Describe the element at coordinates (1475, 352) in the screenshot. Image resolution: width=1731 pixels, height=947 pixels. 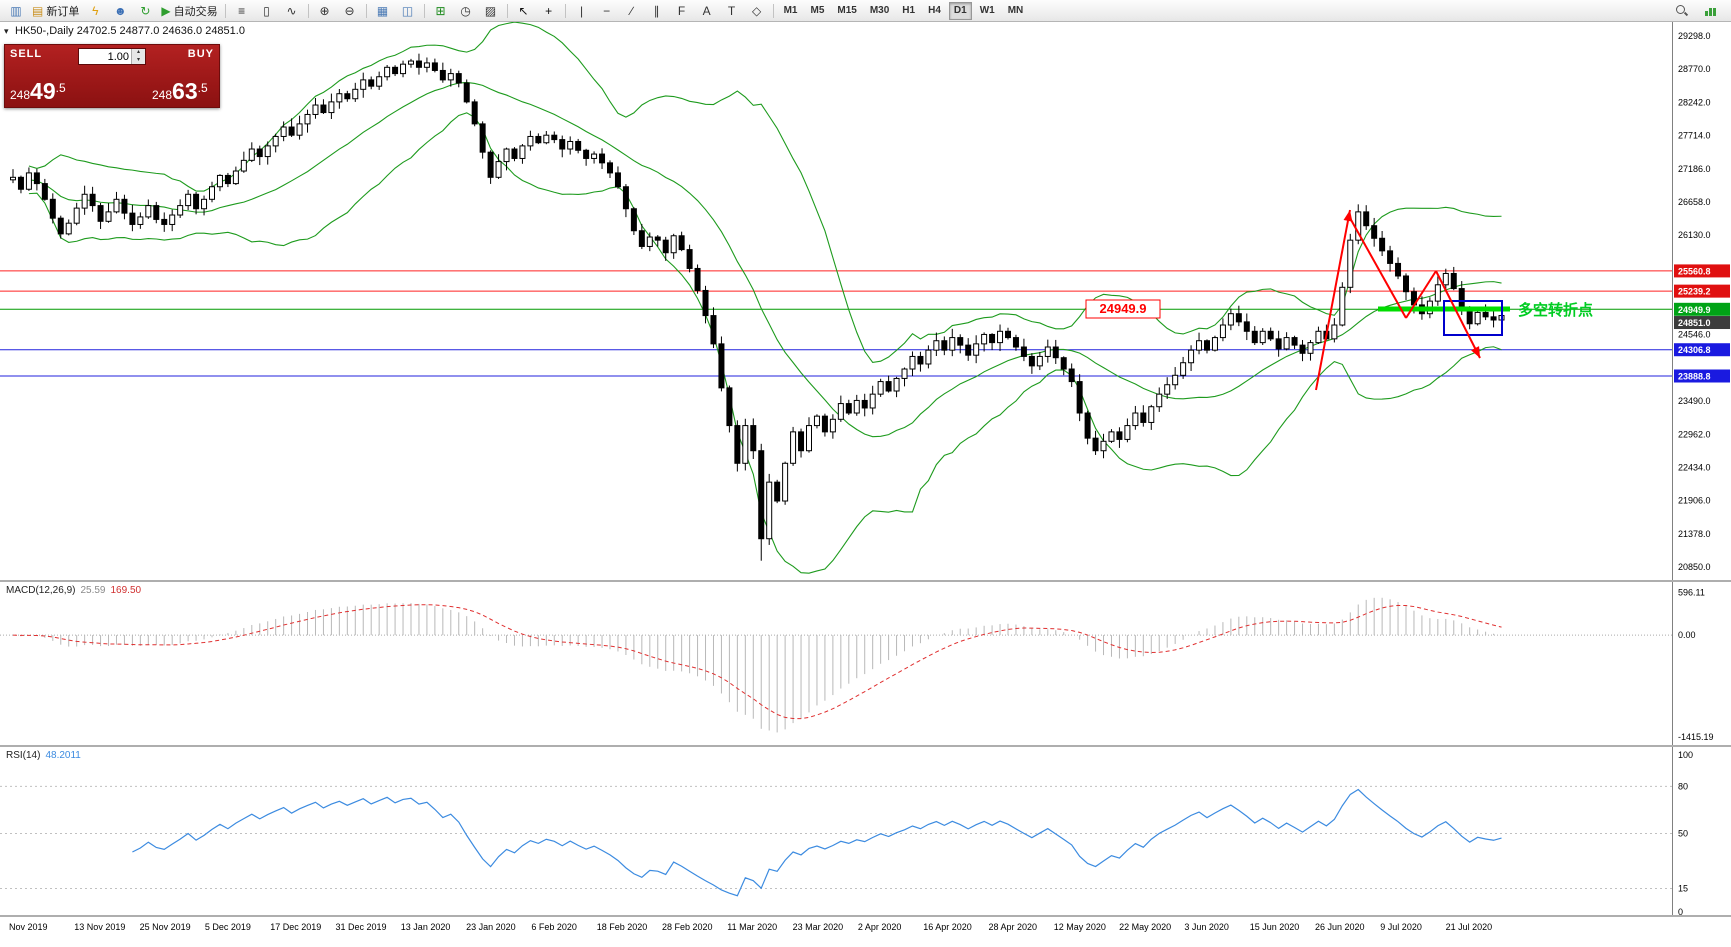
I see `trend-arrowhead` at that location.